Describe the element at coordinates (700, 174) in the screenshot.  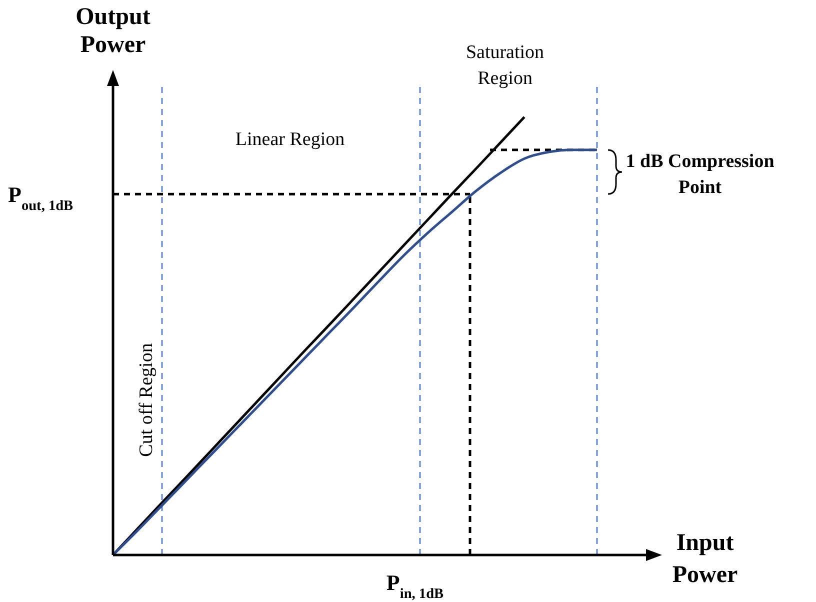
I see `text: 1 dB Compression Point` at that location.